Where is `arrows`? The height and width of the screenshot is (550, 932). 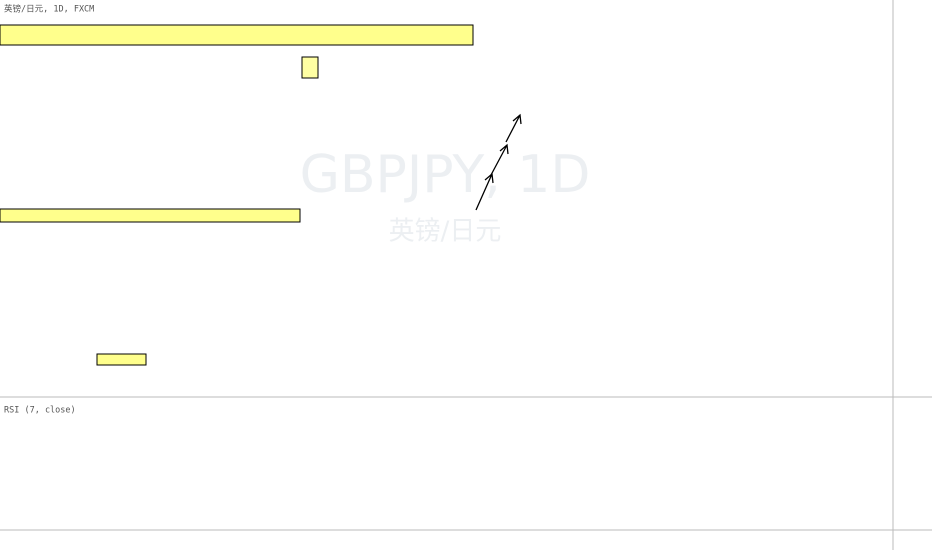 arrows is located at coordinates (498, 162).